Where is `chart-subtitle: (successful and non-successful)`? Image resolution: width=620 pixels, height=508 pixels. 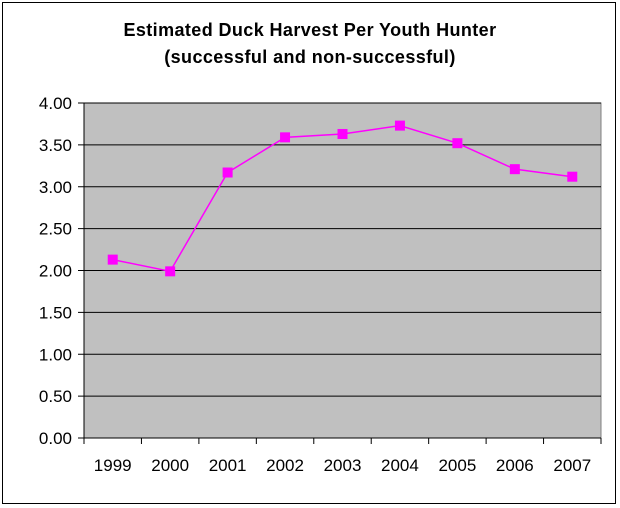 chart-subtitle: (successful and non-successful) is located at coordinates (310, 57).